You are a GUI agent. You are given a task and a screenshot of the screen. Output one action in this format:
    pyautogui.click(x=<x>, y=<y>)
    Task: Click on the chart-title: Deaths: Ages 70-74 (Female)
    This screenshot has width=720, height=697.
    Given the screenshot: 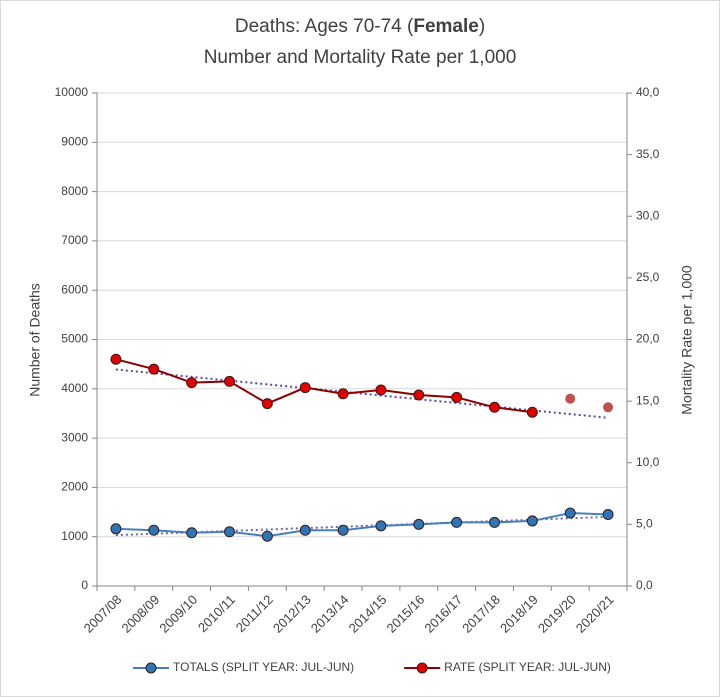 What is the action you would take?
    pyautogui.click(x=360, y=26)
    